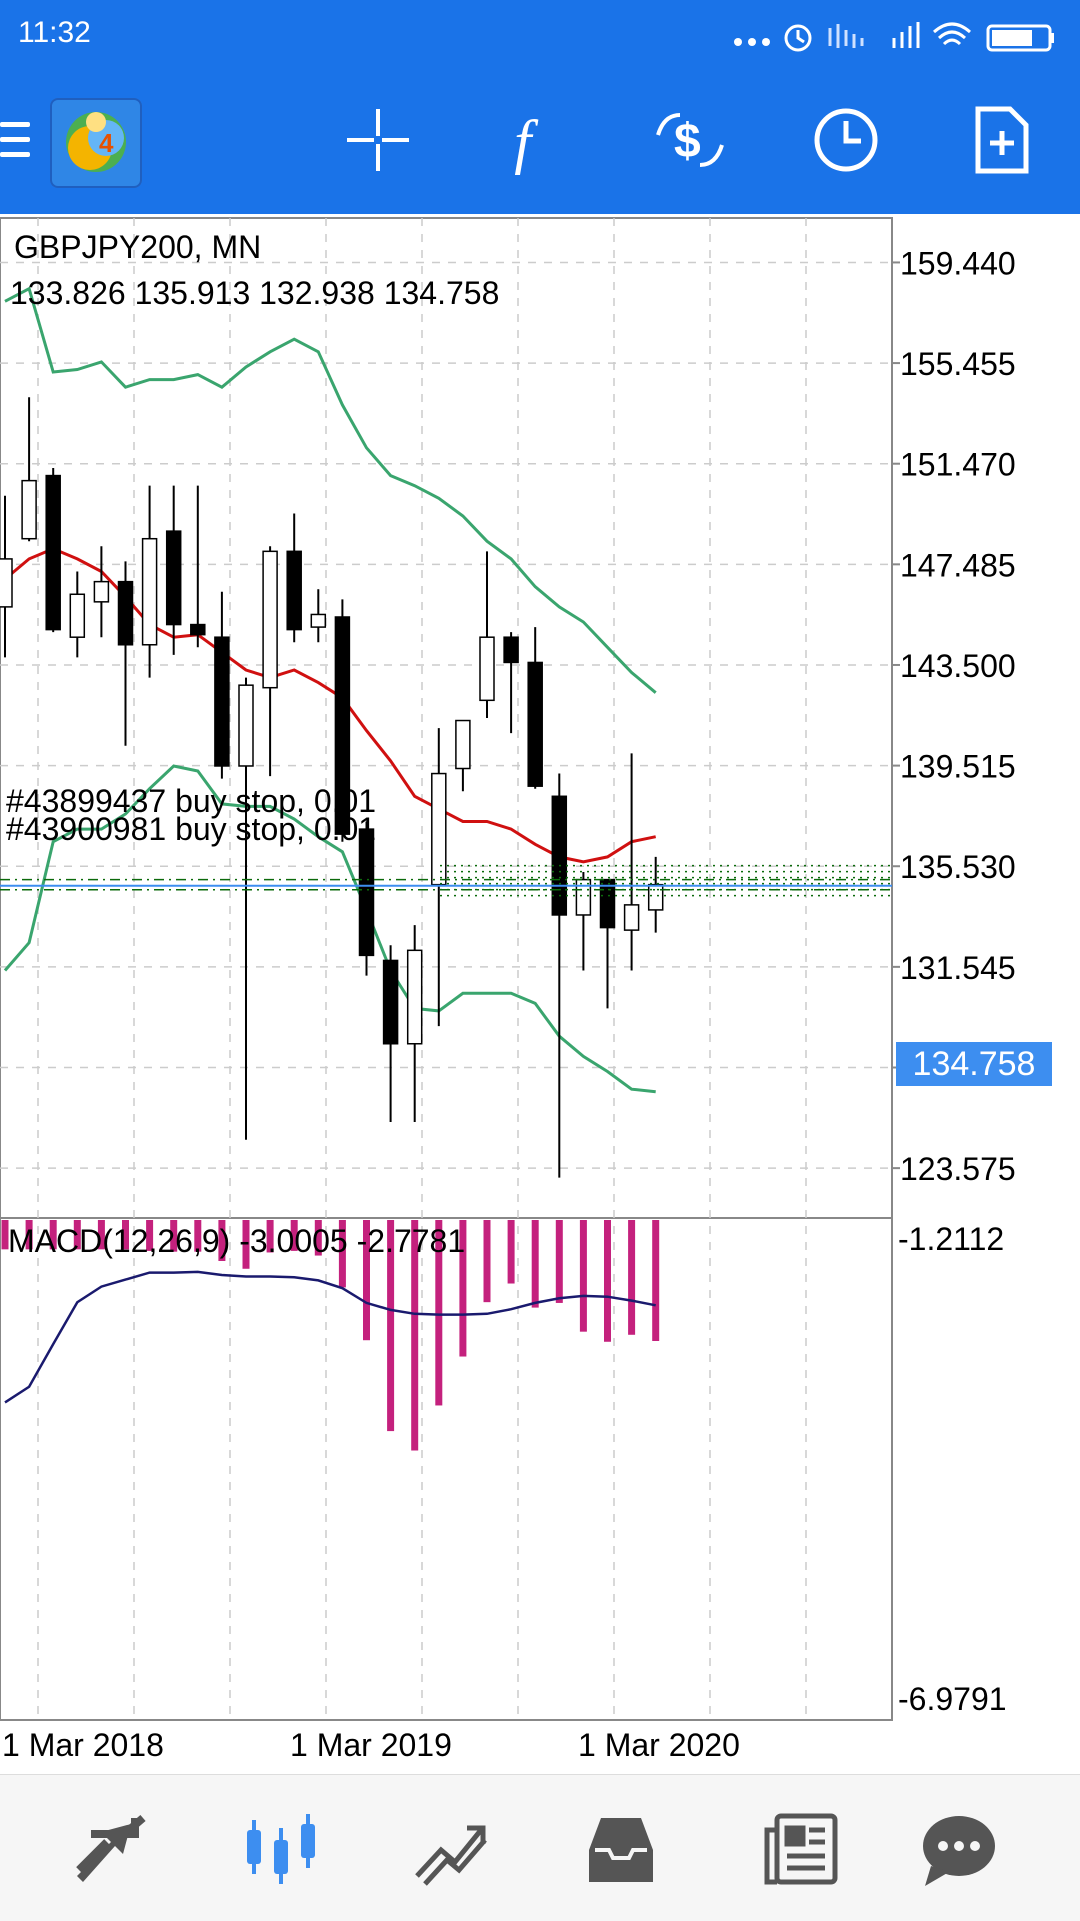 The image size is (1080, 1921). What do you see at coordinates (958, 666) in the screenshot?
I see `price-tick-label: 143.500` at bounding box center [958, 666].